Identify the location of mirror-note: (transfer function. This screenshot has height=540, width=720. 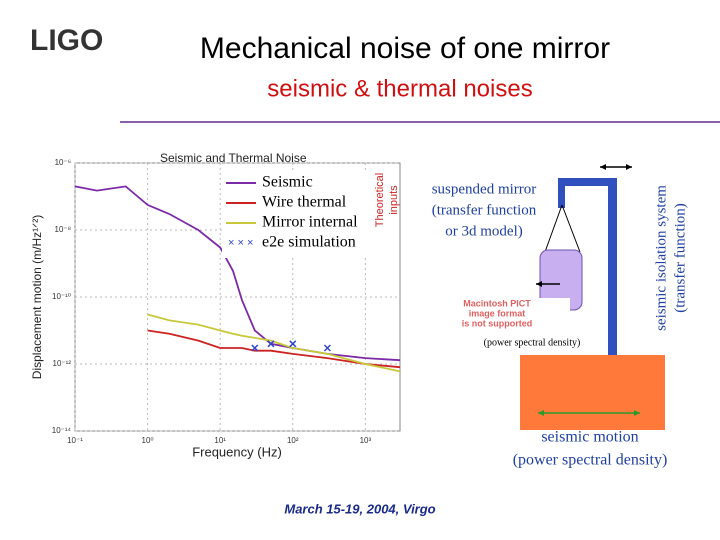
(484, 210).